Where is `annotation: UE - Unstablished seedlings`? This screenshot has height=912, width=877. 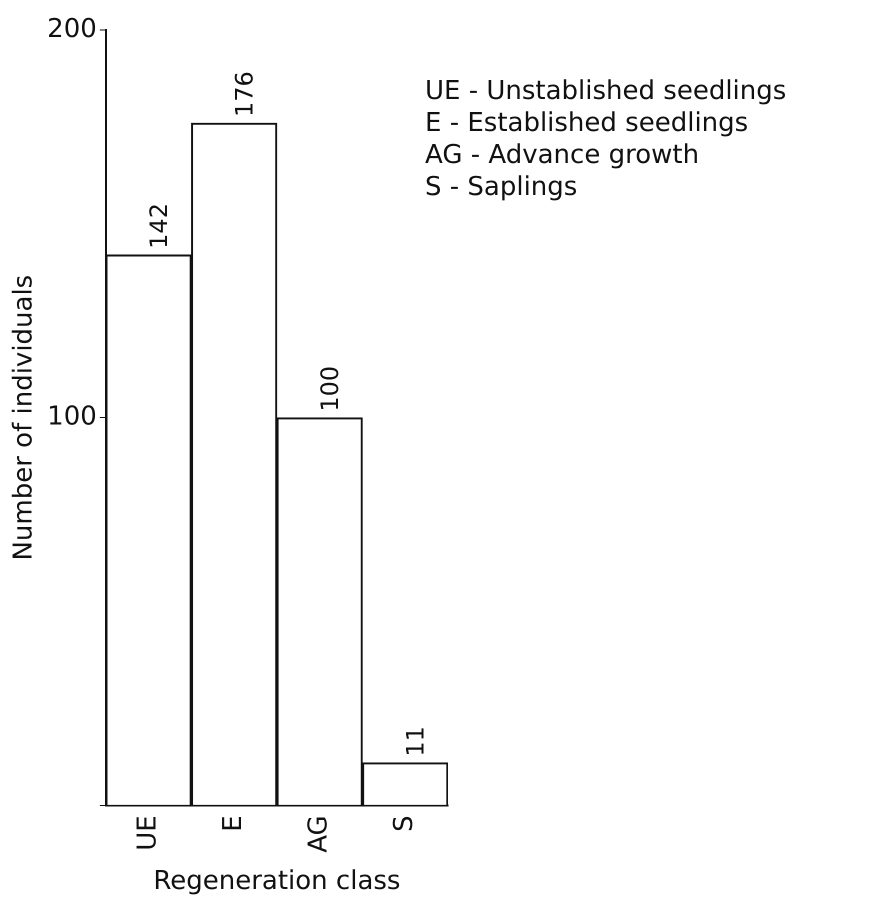 annotation: UE - Unstablished seedlings is located at coordinates (605, 91).